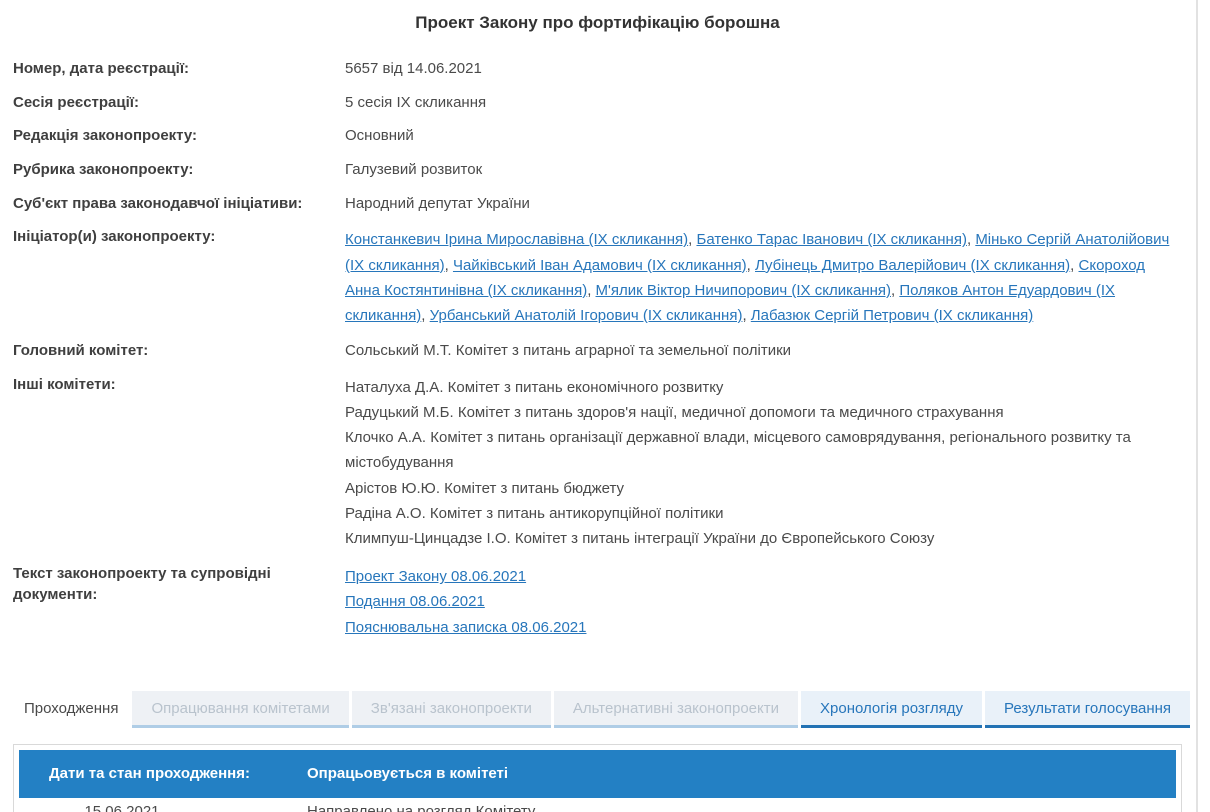 The image size is (1210, 812). What do you see at coordinates (676, 709) in the screenshot?
I see `tab-disabled-альтернативні-законопроекти: Альтернативні законопроекти` at bounding box center [676, 709].